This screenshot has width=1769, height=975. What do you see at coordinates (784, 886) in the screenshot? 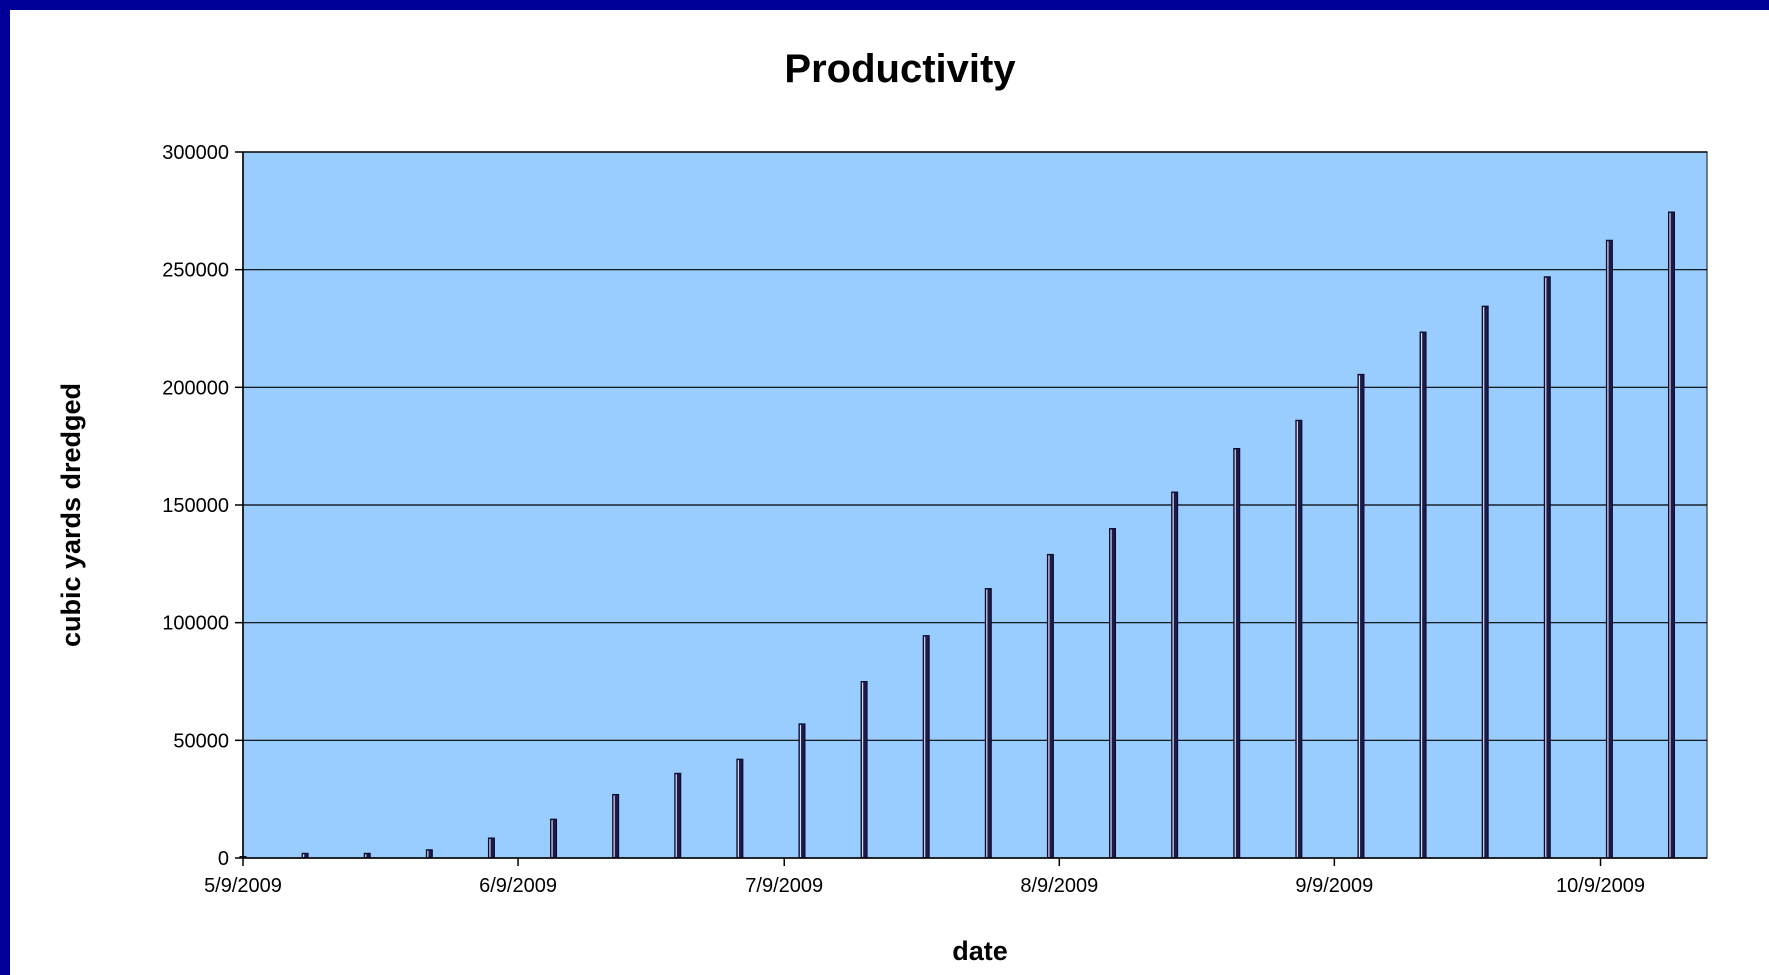
I see `x-tick-label: 7/9/2009` at bounding box center [784, 886].